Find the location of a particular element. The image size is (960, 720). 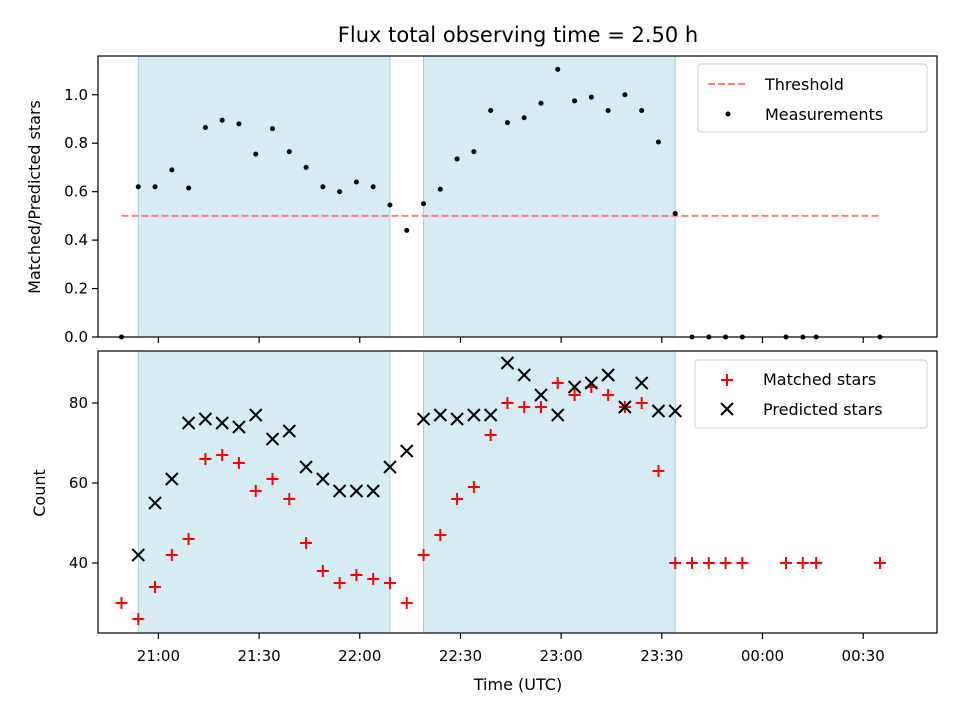

top-y-tick-label: 0.8 is located at coordinates (76, 143).